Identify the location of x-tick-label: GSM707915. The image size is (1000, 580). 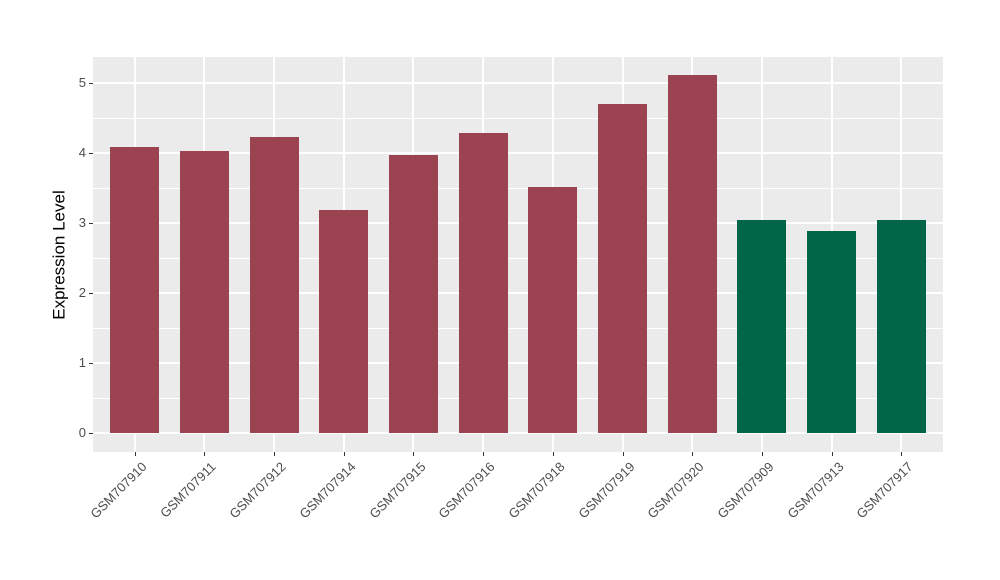
(397, 490).